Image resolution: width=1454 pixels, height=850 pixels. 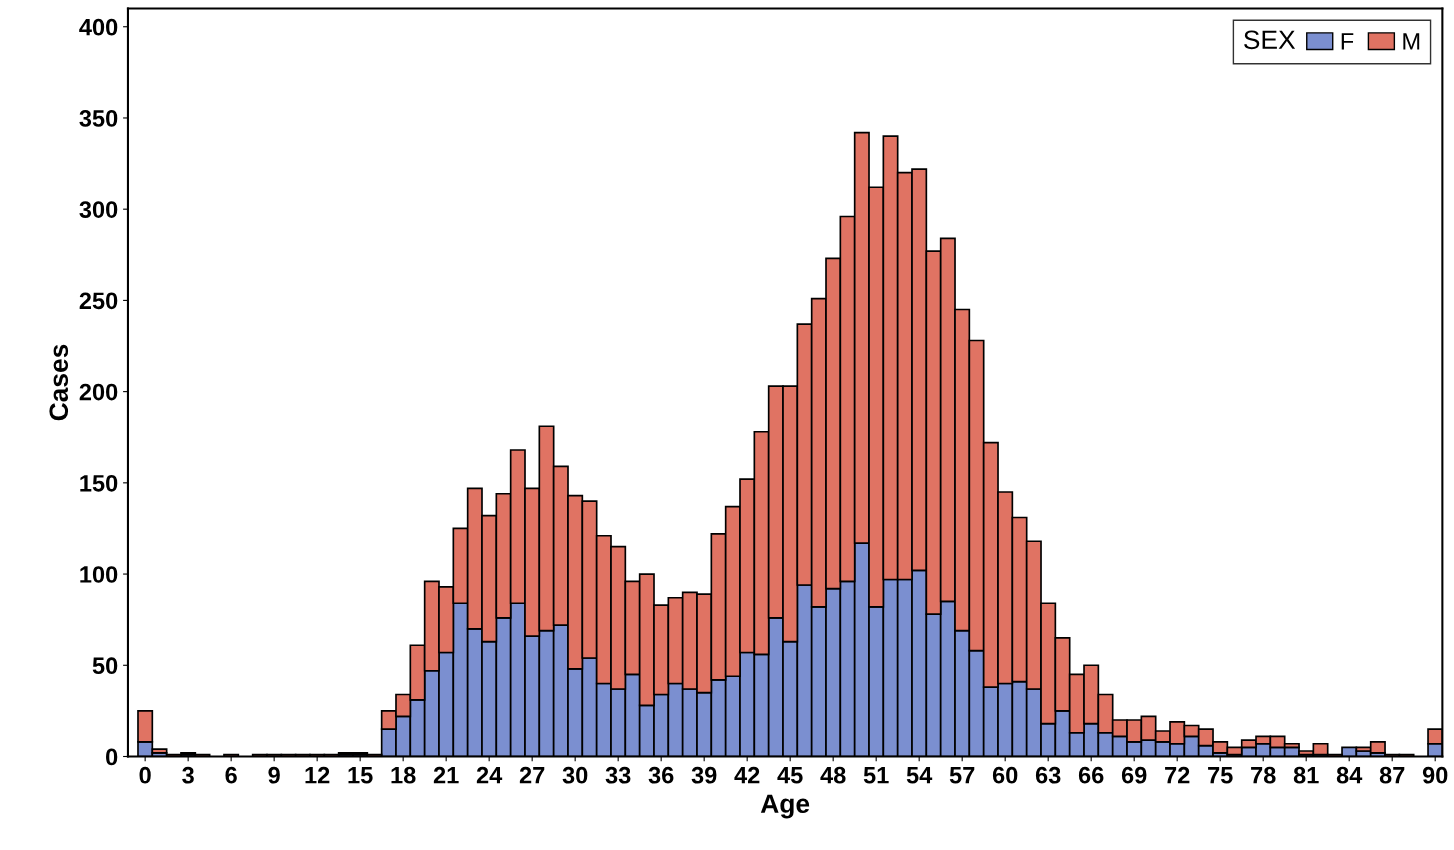 What do you see at coordinates (1306, 775) in the screenshot?
I see `x-tick-label: 81` at bounding box center [1306, 775].